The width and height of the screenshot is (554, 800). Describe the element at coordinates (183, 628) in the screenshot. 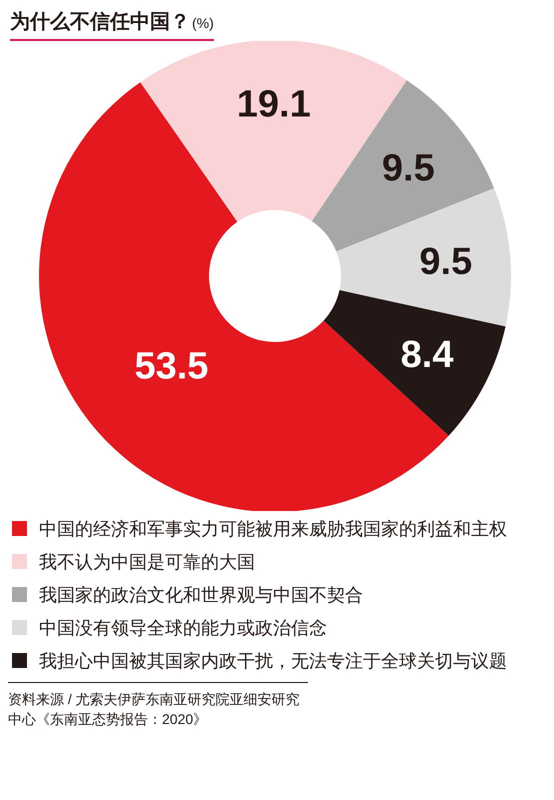

I see `legend-label: 中国没有领导全球的能力或政治信念` at that location.